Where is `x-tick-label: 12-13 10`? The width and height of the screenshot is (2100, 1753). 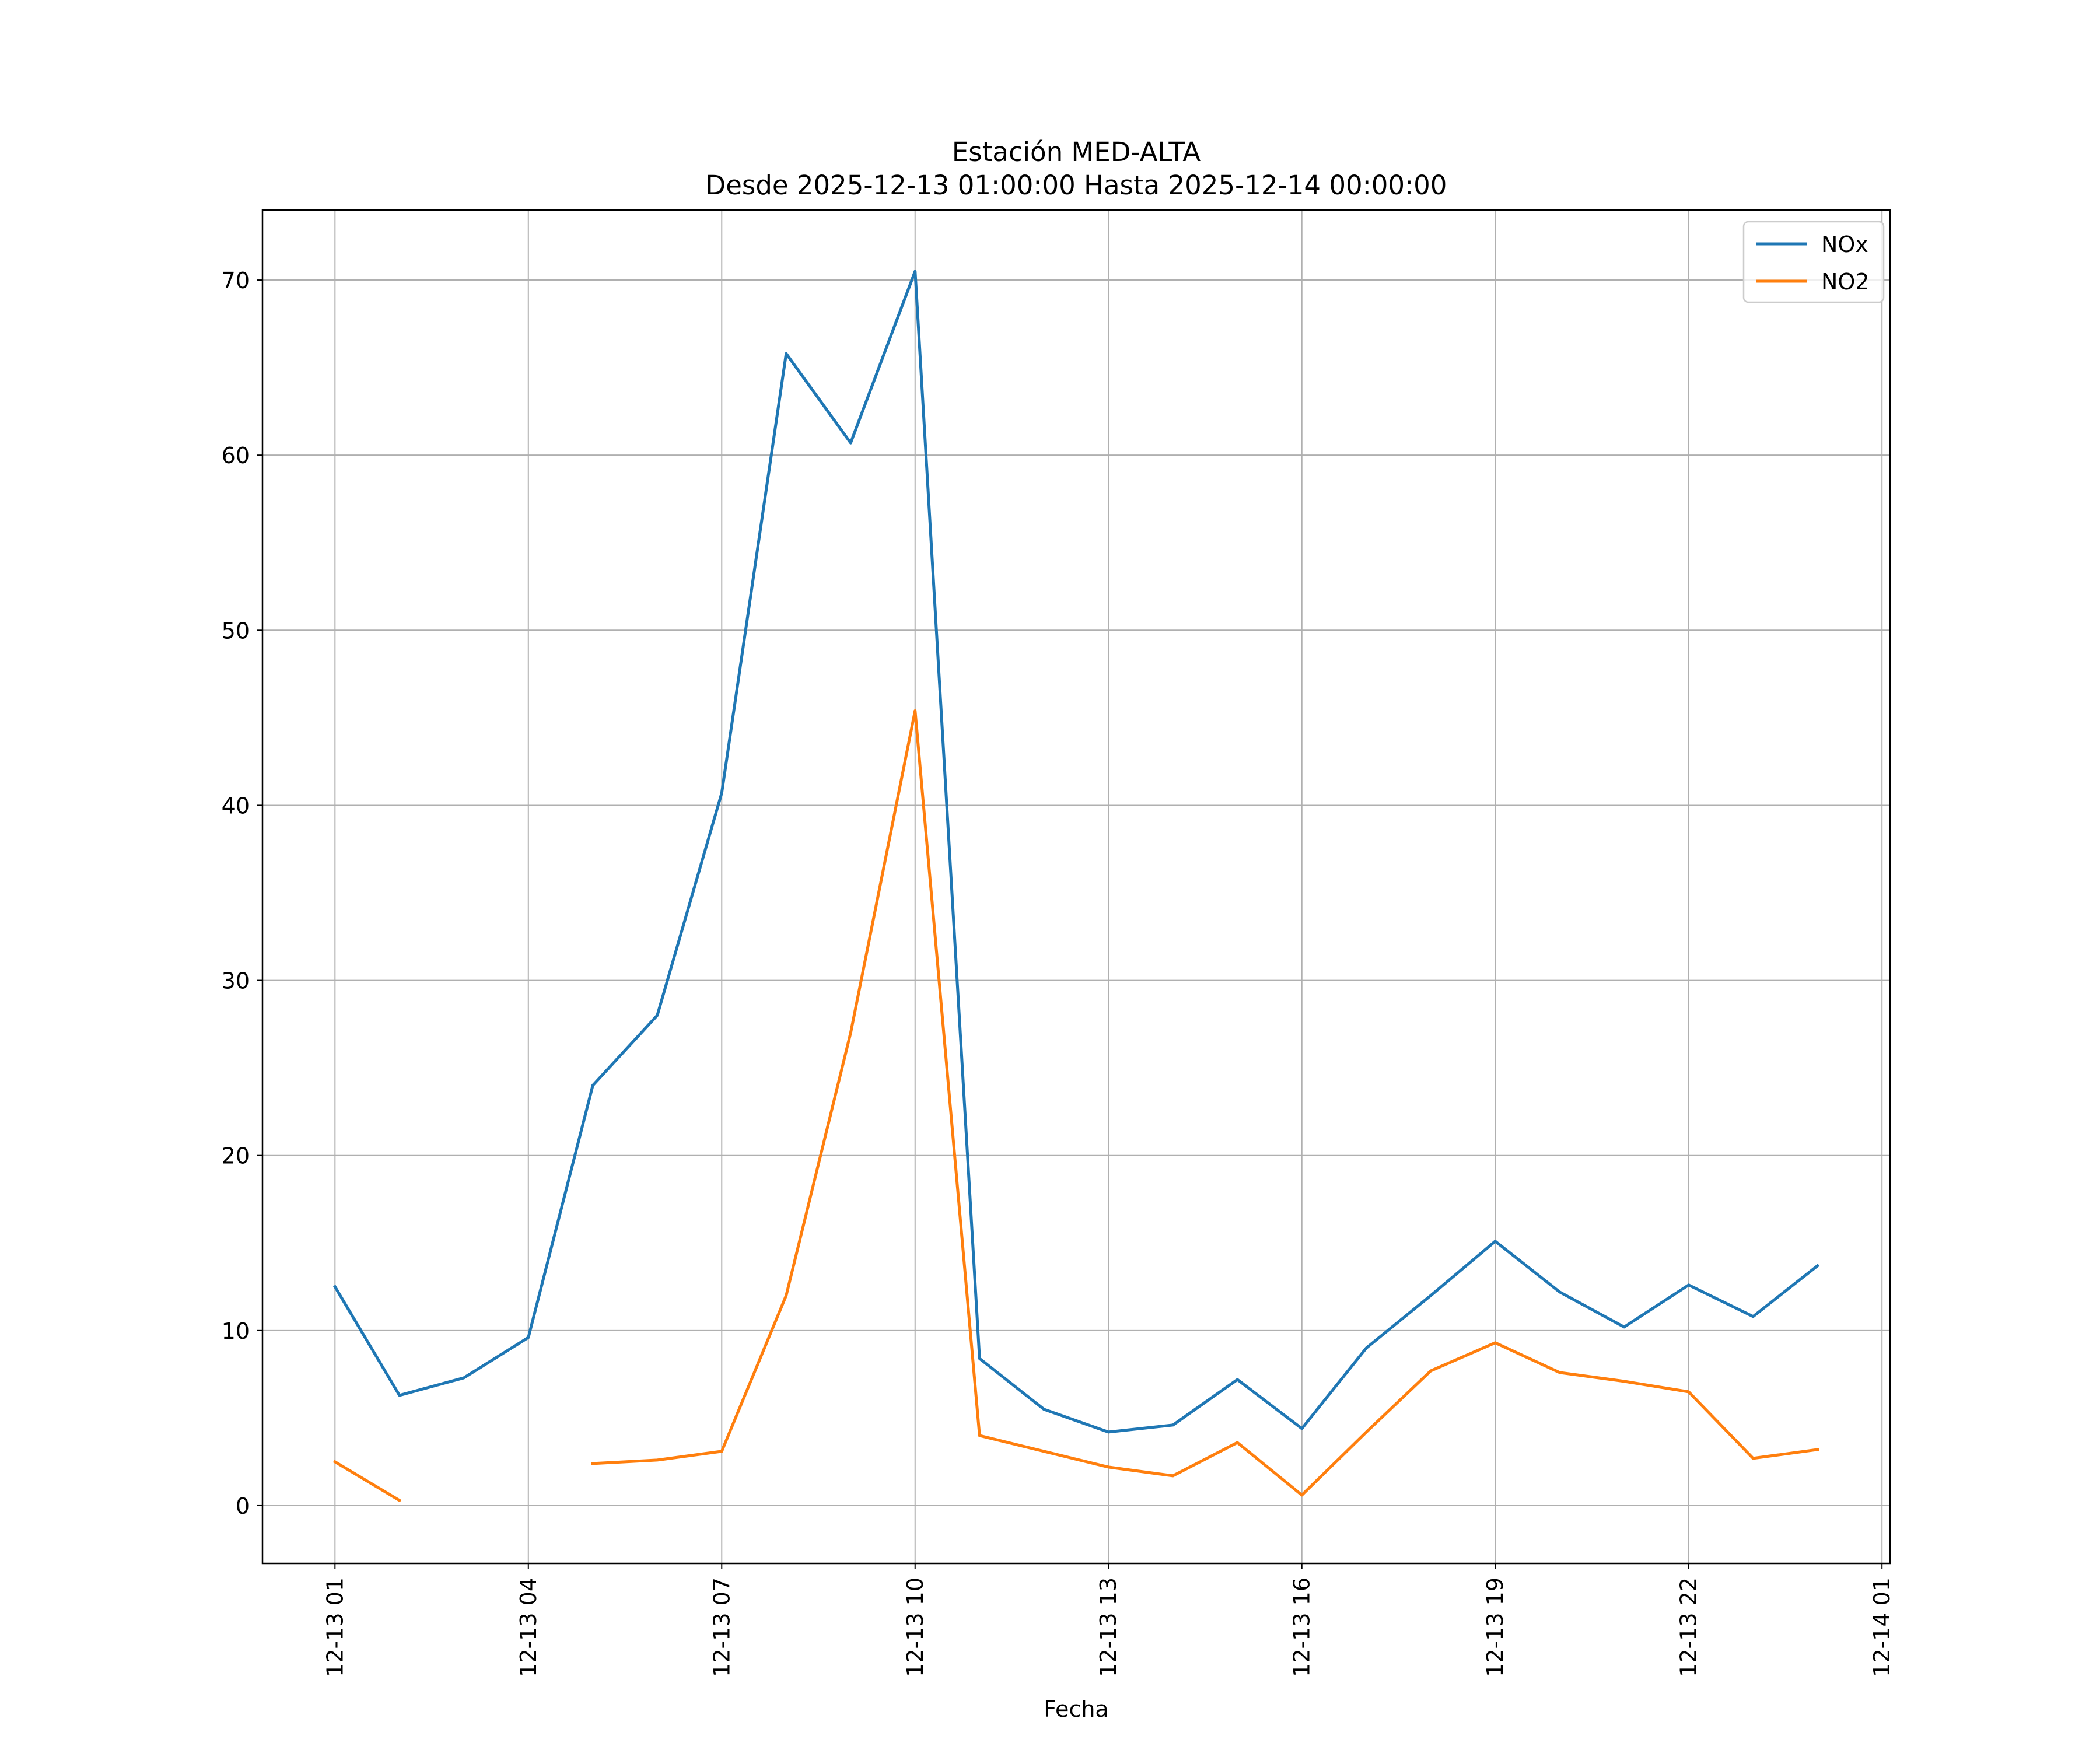 x-tick-label: 12-13 10 is located at coordinates (915, 1627).